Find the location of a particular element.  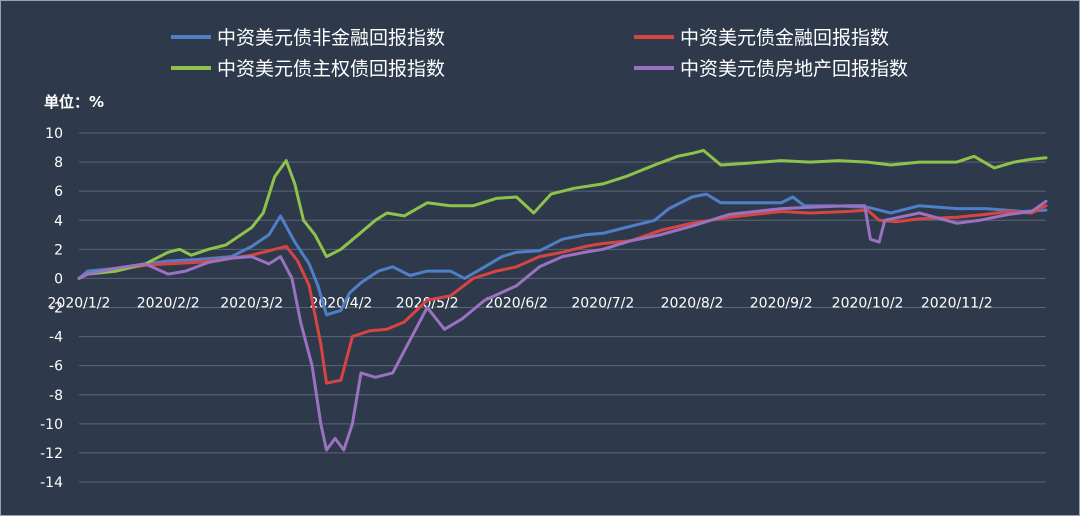

y-tick-label: 8 is located at coordinates (58, 163).